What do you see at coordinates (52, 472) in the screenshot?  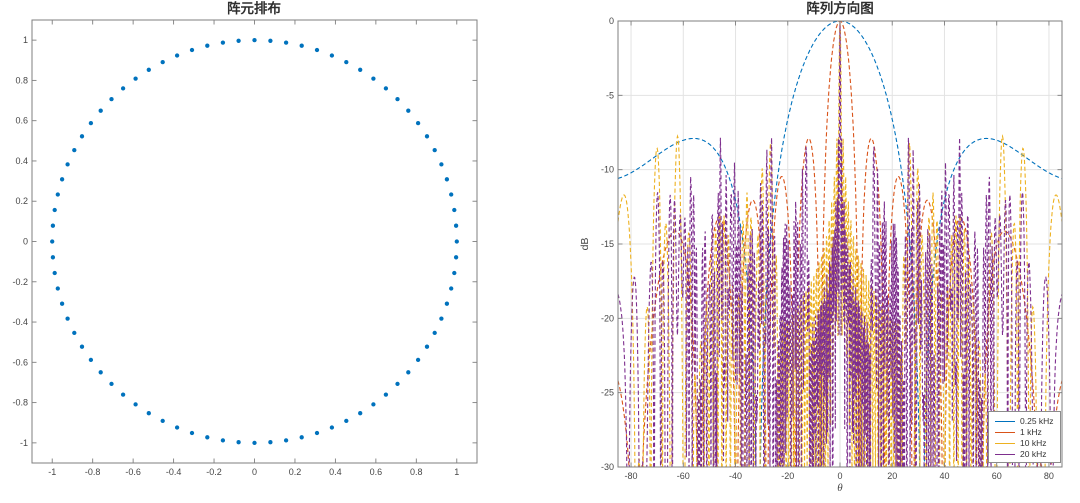 I see `x-tick-label: -1` at bounding box center [52, 472].